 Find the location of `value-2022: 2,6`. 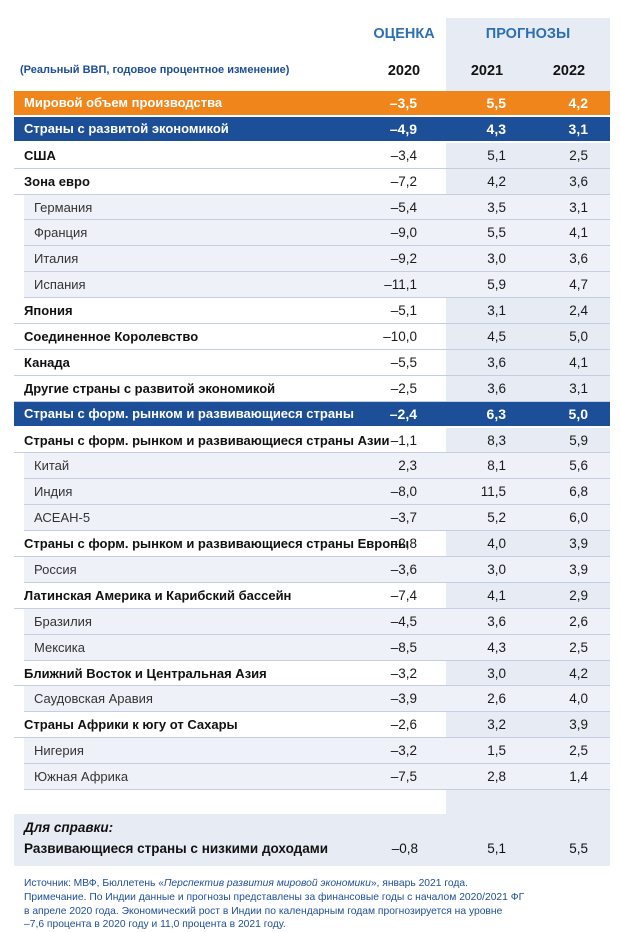

value-2022: 2,6 is located at coordinates (578, 621).